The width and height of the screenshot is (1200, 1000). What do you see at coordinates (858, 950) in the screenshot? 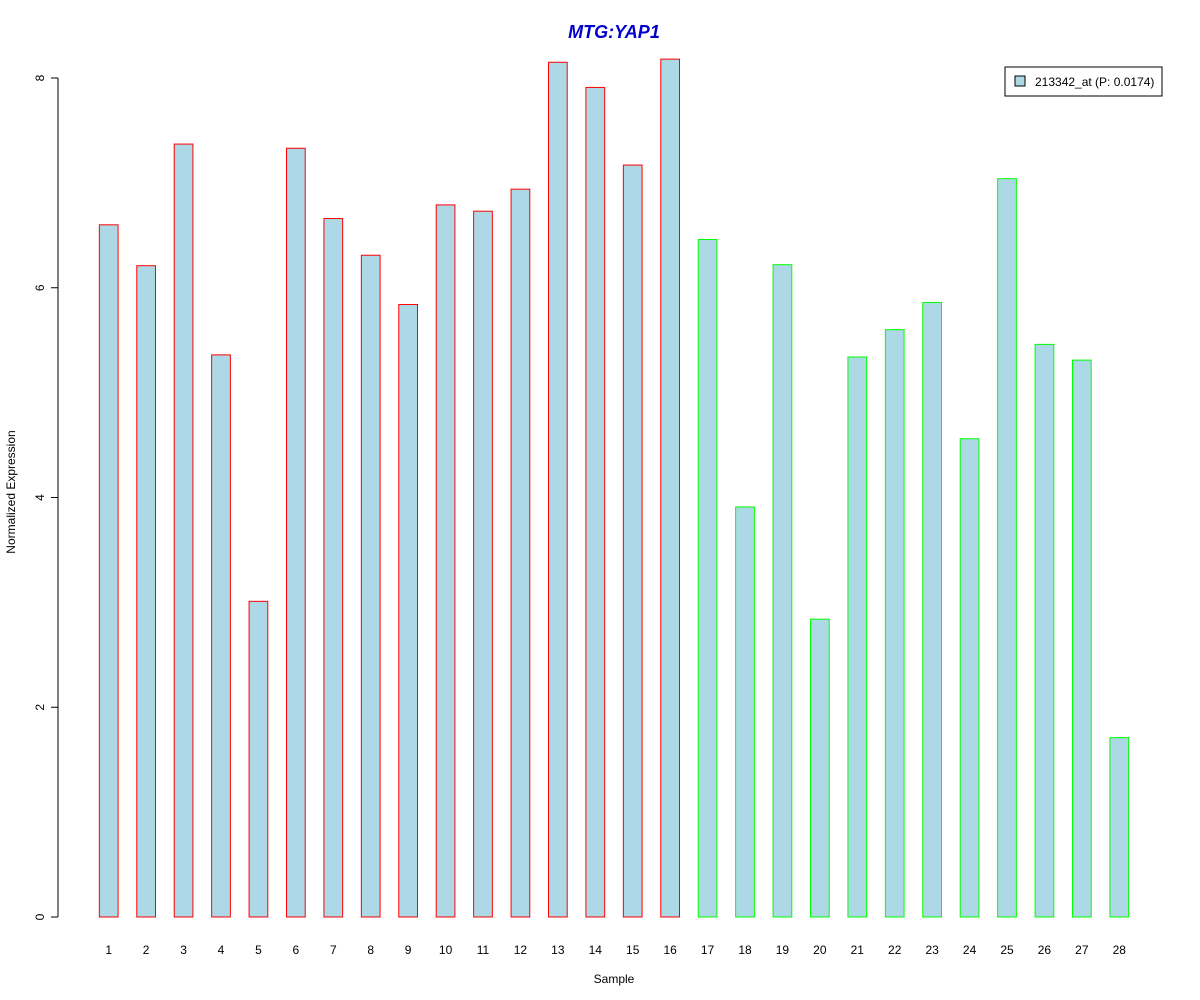
I see `x-tick-label: 21` at bounding box center [858, 950].